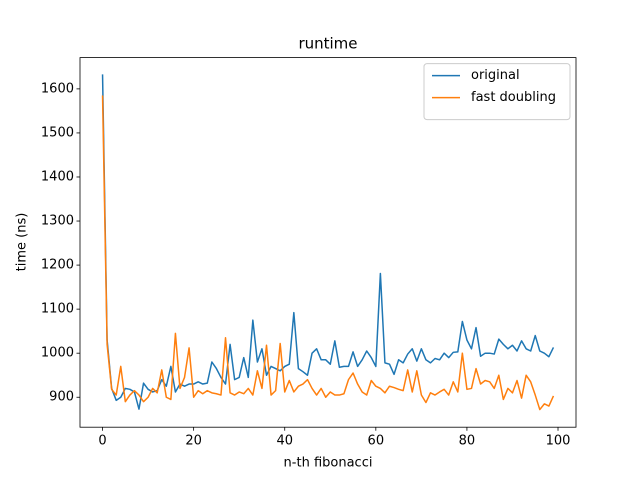  Describe the element at coordinates (61, 397) in the screenshot. I see `y-tick-label: 900` at that location.